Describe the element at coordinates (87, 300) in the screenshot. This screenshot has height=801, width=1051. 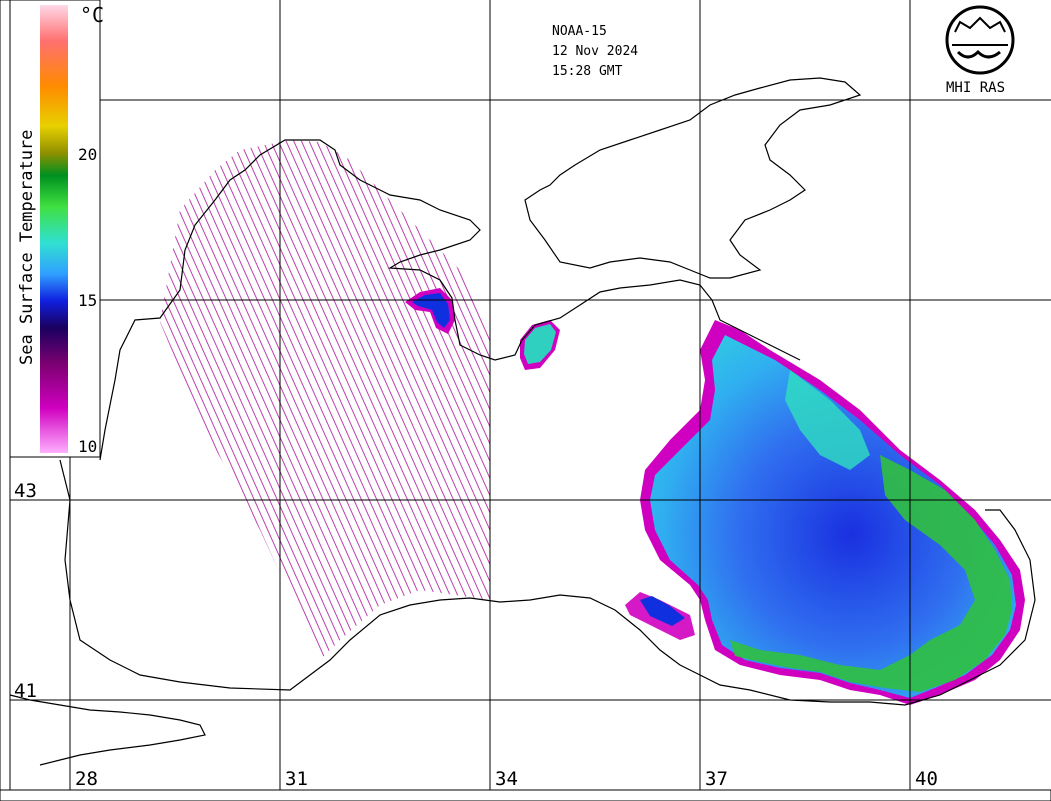
I see `colorbar-tick-15: 15` at that location.